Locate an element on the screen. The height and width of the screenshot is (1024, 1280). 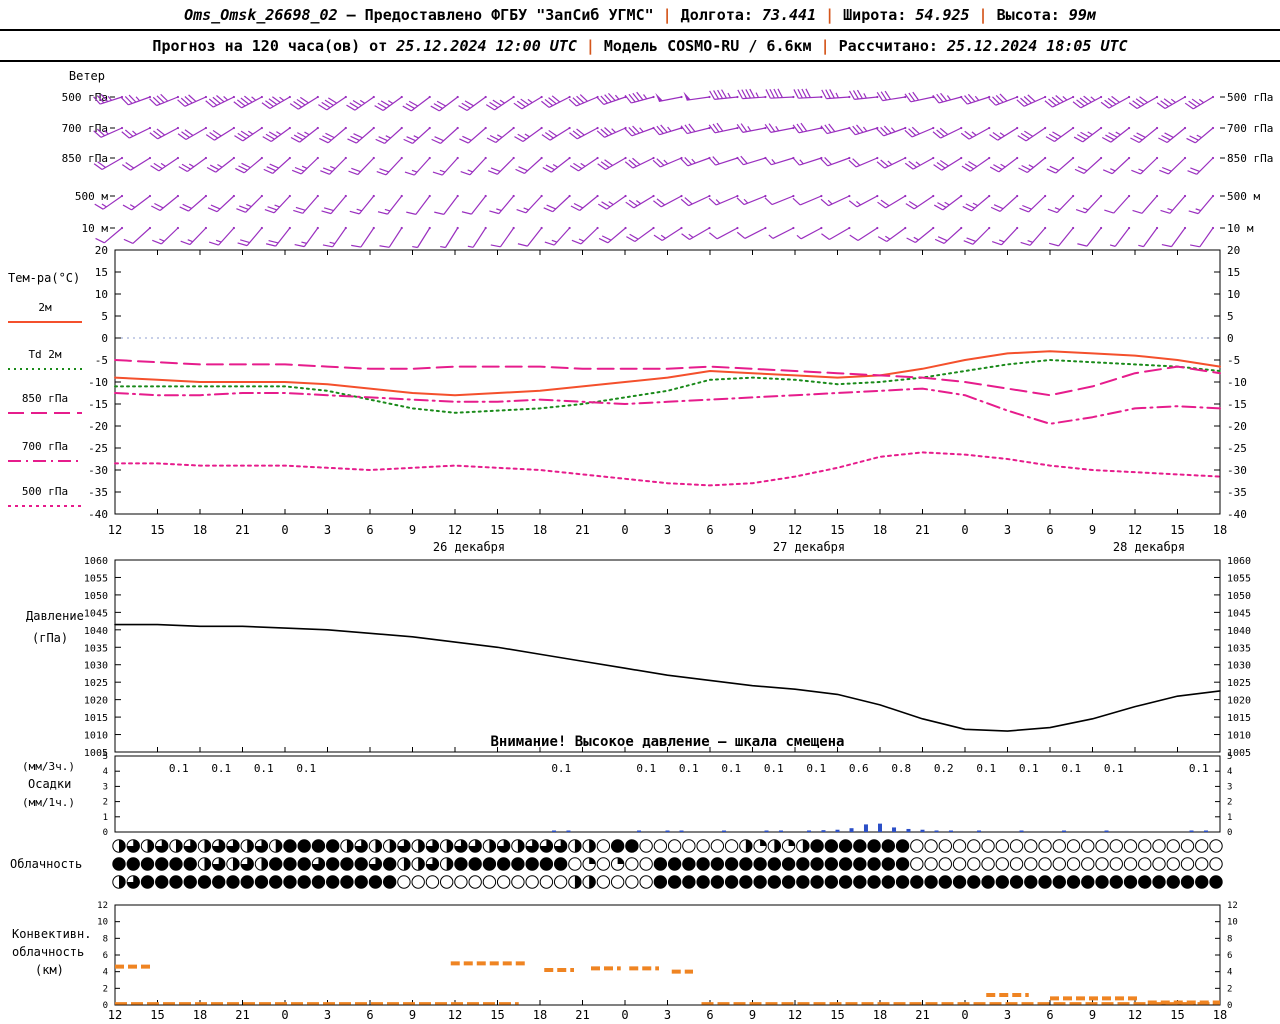
conv-ytick-label-right: 8 is located at coordinates (1229, 939).